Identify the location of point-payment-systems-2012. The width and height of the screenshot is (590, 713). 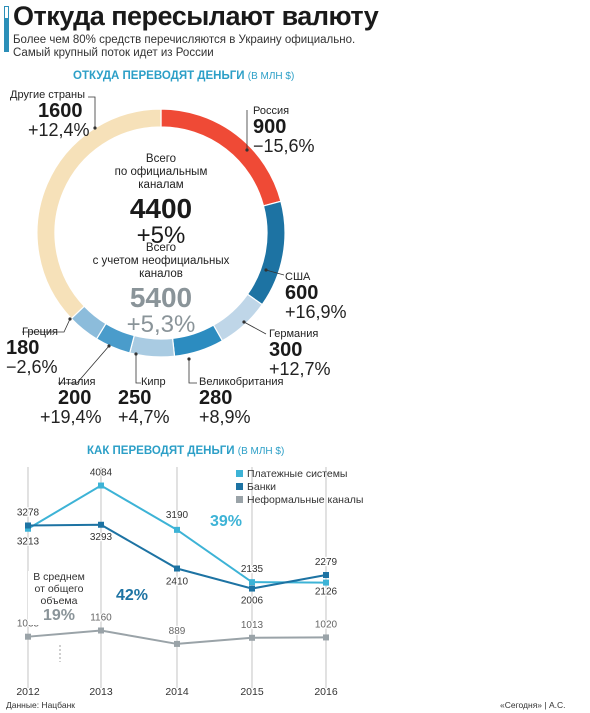
(28, 528).